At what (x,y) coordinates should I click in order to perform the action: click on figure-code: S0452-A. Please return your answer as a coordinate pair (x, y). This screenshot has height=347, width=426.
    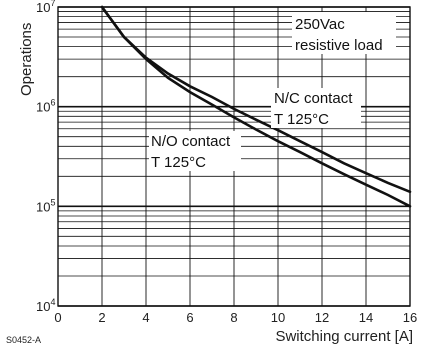
    Looking at the image, I should click on (23, 340).